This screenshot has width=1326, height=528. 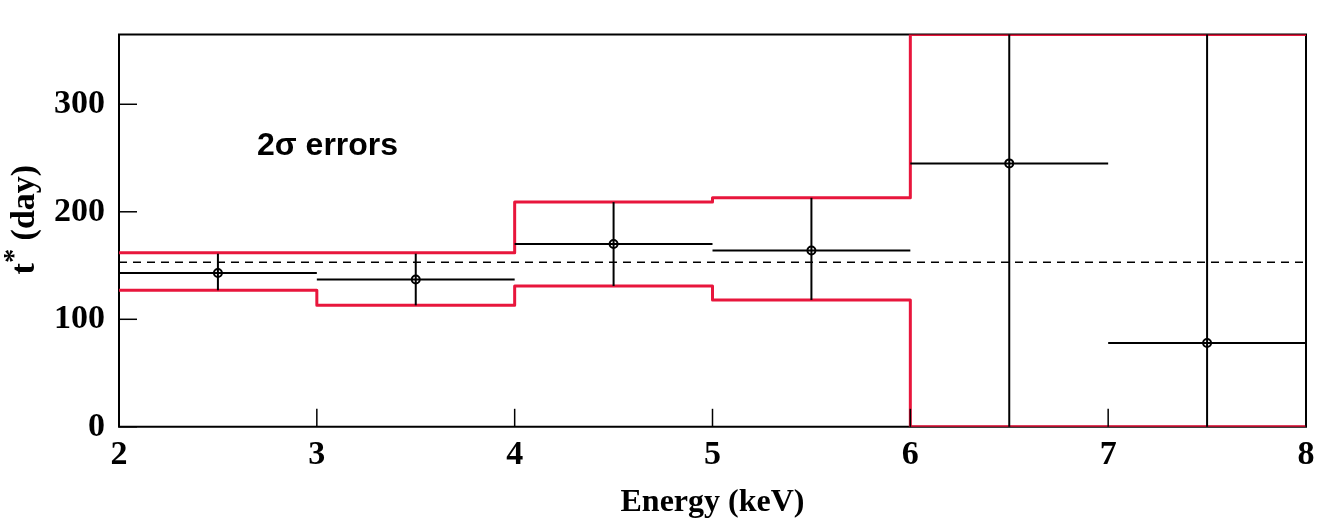 What do you see at coordinates (119, 452) in the screenshot?
I see `x-tick-label: 2` at bounding box center [119, 452].